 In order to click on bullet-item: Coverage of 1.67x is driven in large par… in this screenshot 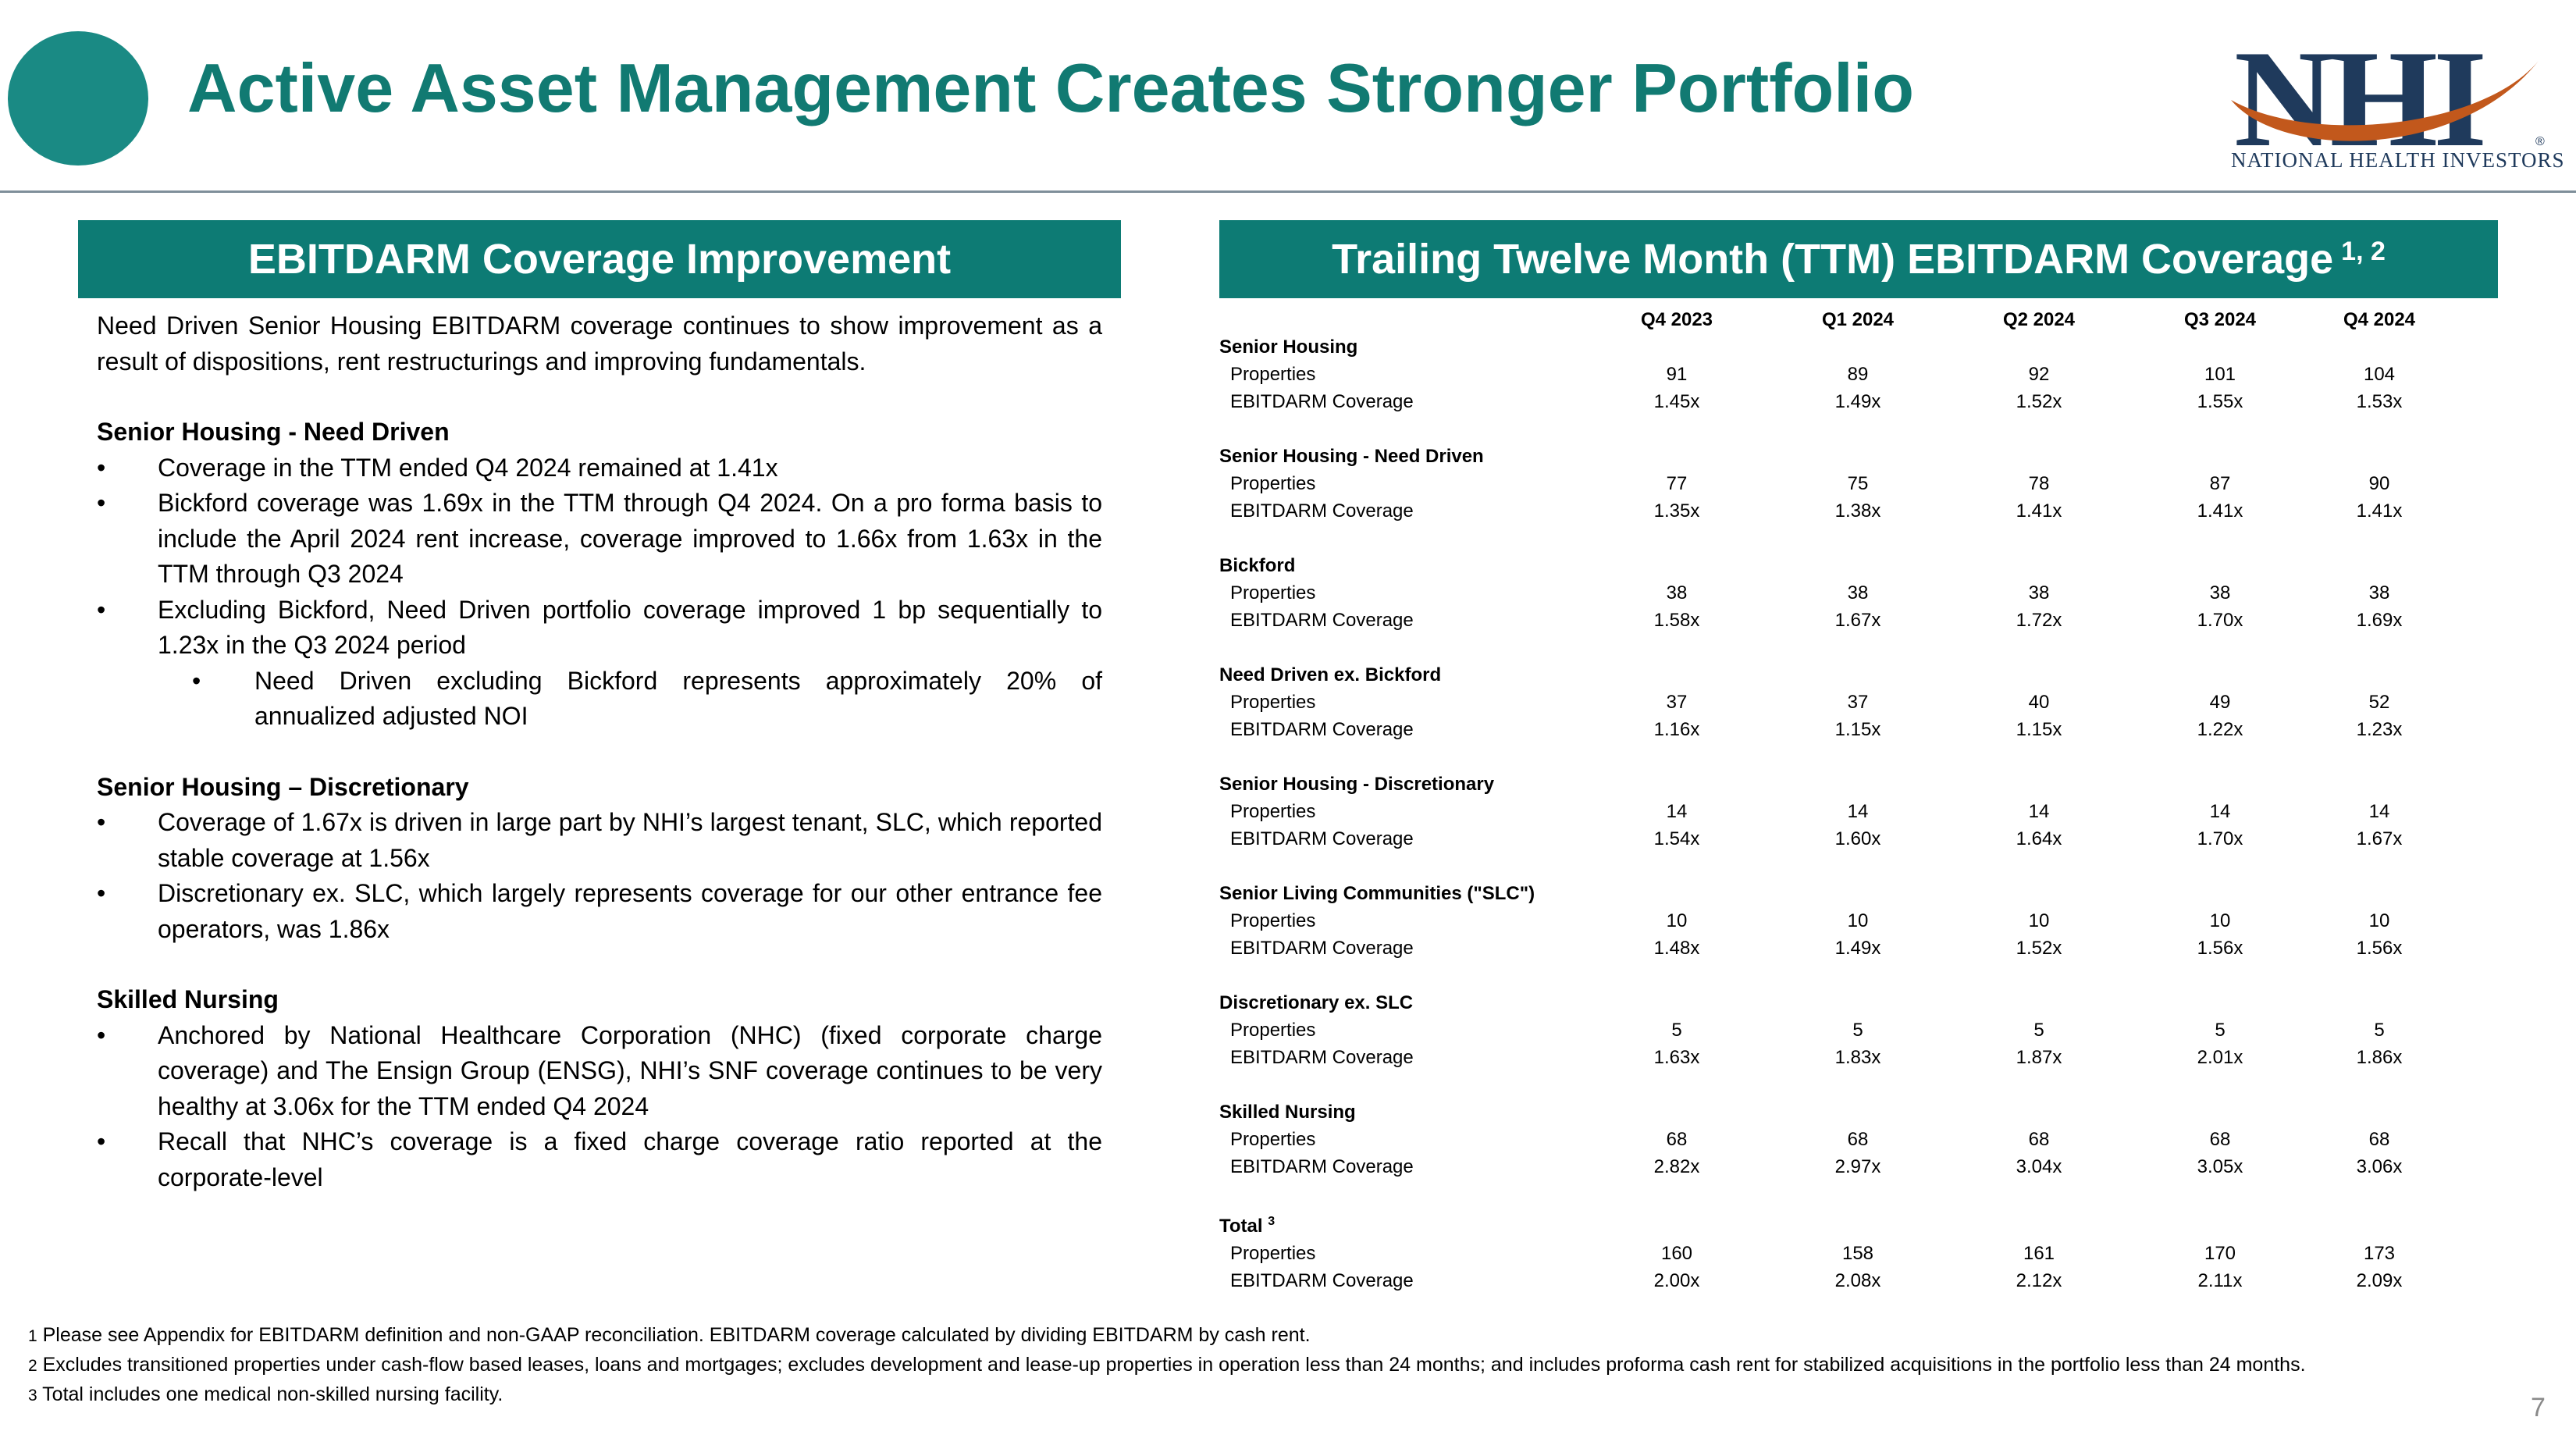, I will do `click(599, 840)`.